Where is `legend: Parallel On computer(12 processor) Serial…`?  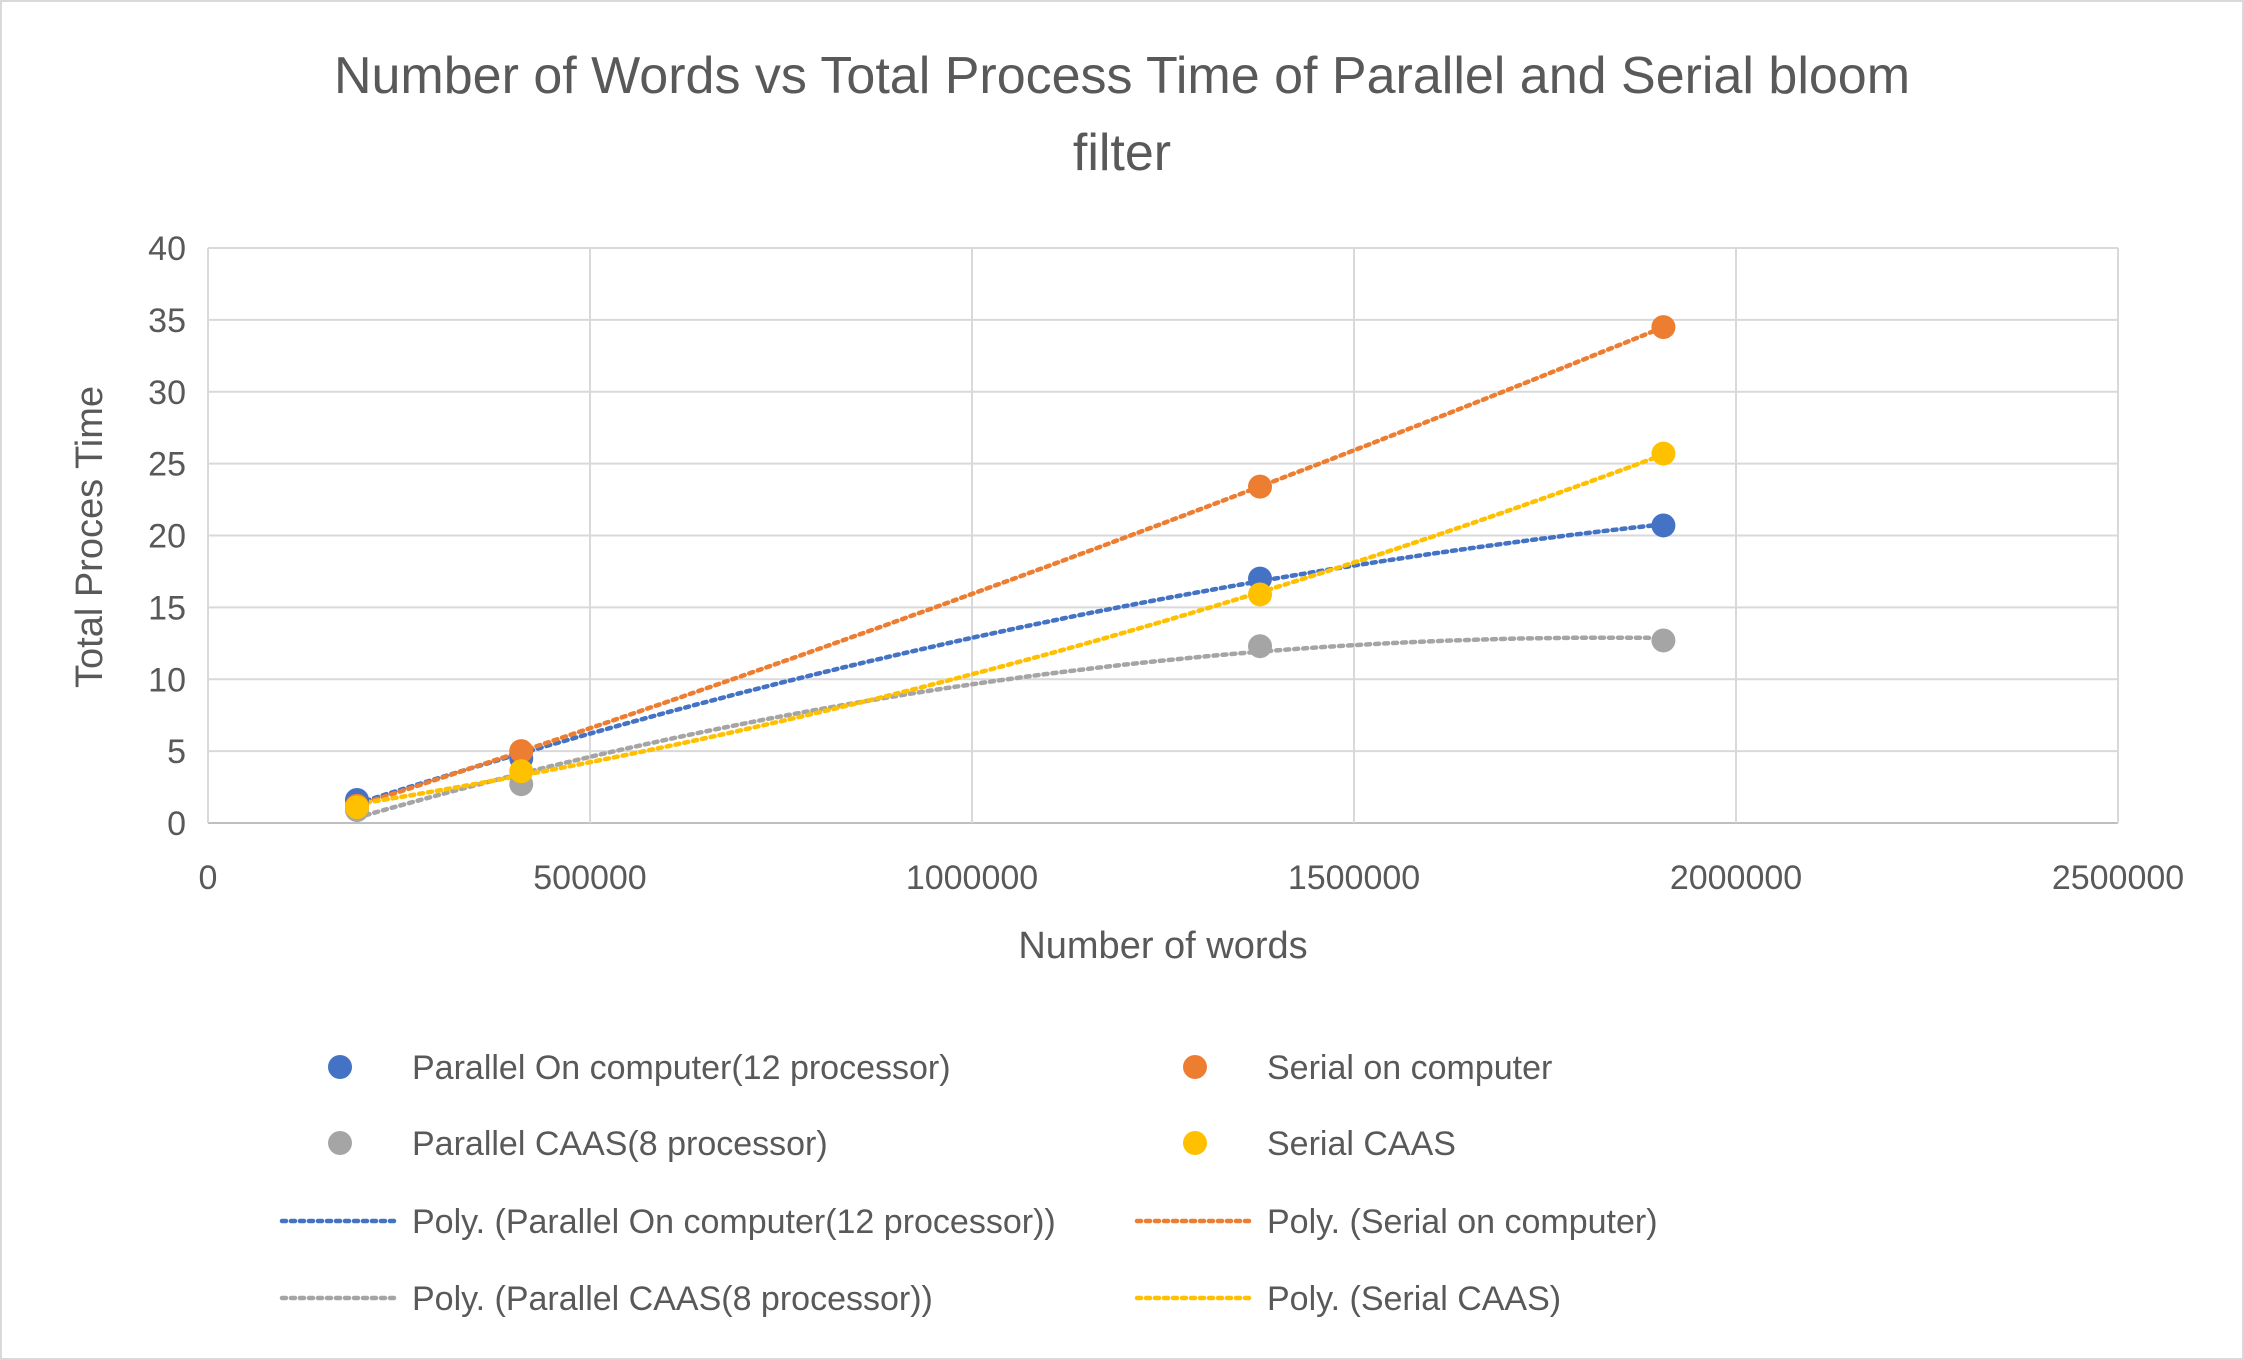
legend: Parallel On computer(12 processor) Serial… is located at coordinates (968, 1183).